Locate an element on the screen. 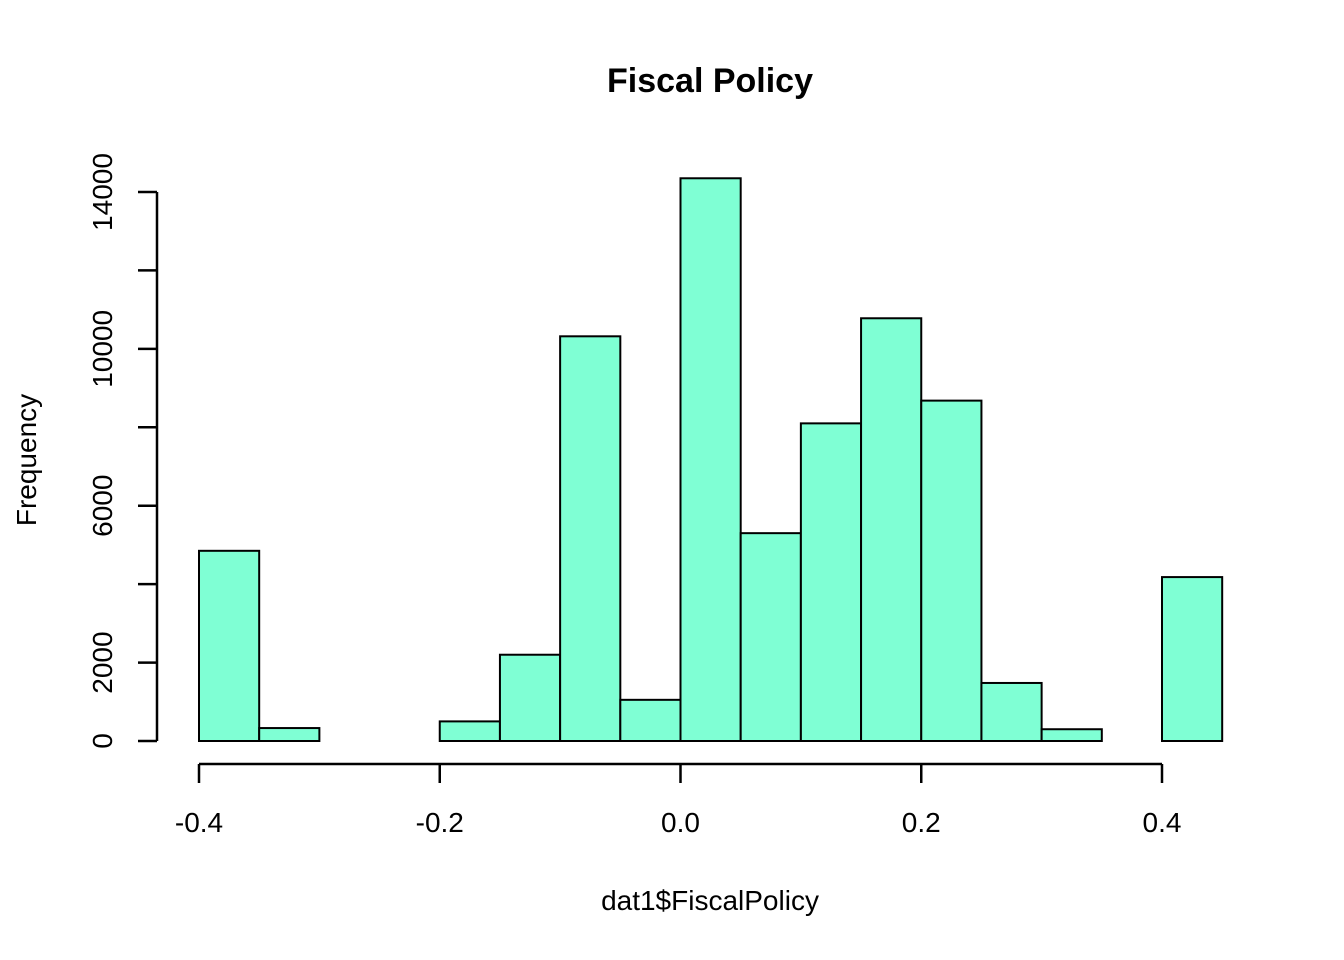  y-axis: 0 2000 6000 10000 14000 is located at coordinates (123, 451).